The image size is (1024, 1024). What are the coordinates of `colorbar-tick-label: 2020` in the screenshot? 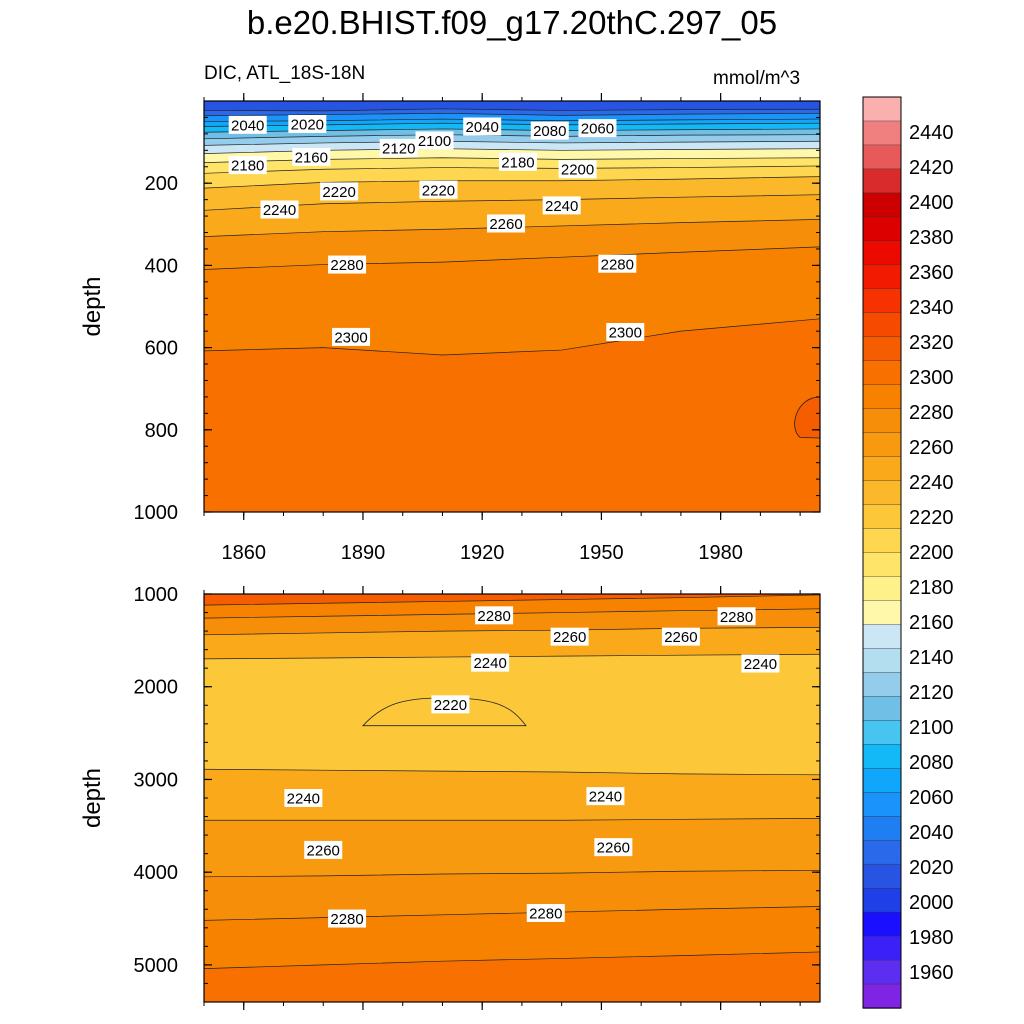 It's located at (931, 868).